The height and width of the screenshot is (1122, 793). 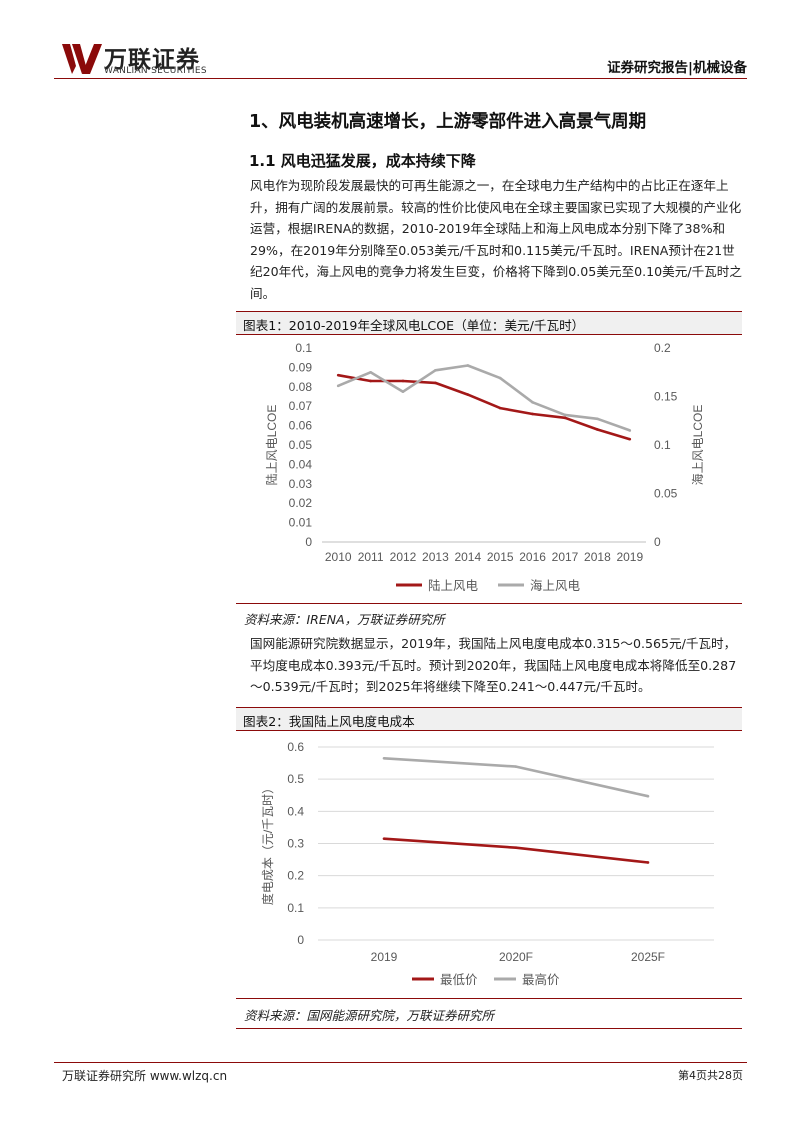 What do you see at coordinates (362, 161) in the screenshot?
I see `subsection-title: 1.1 风电迅猛发展，成本持续下降` at bounding box center [362, 161].